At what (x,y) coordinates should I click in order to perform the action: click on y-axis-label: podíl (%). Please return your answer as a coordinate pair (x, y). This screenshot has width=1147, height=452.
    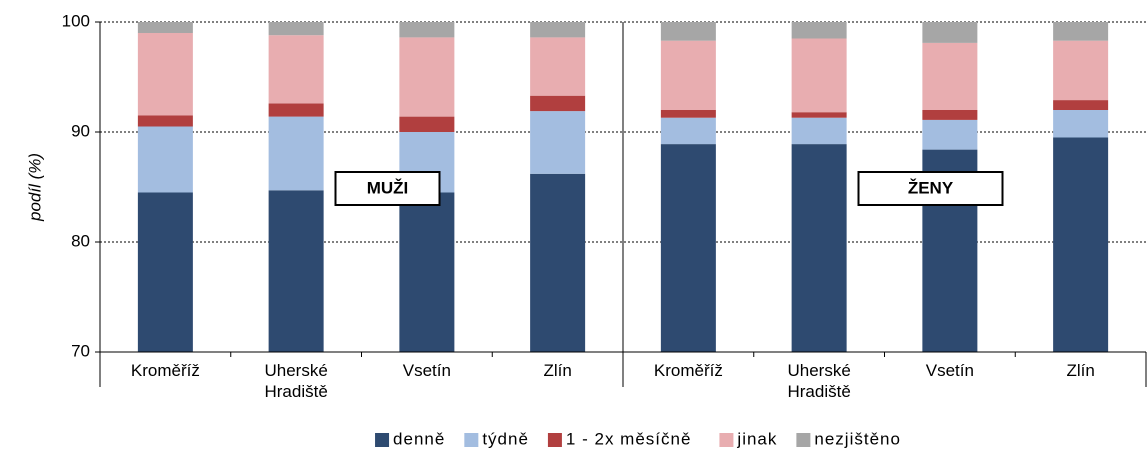
    Looking at the image, I should click on (34, 187).